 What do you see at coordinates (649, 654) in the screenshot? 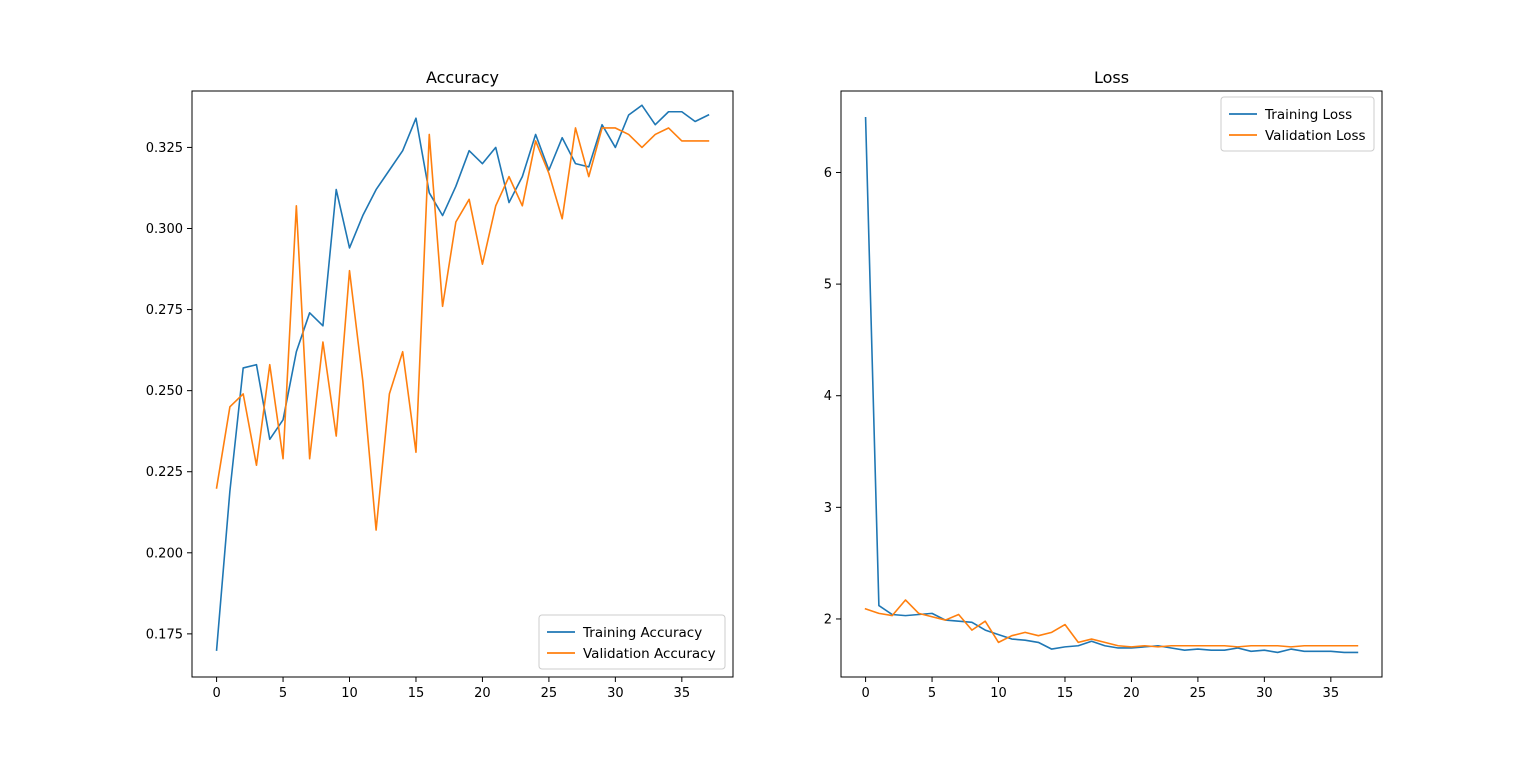
I see `accuracy-legend-label: Validation Accuracy` at bounding box center [649, 654].